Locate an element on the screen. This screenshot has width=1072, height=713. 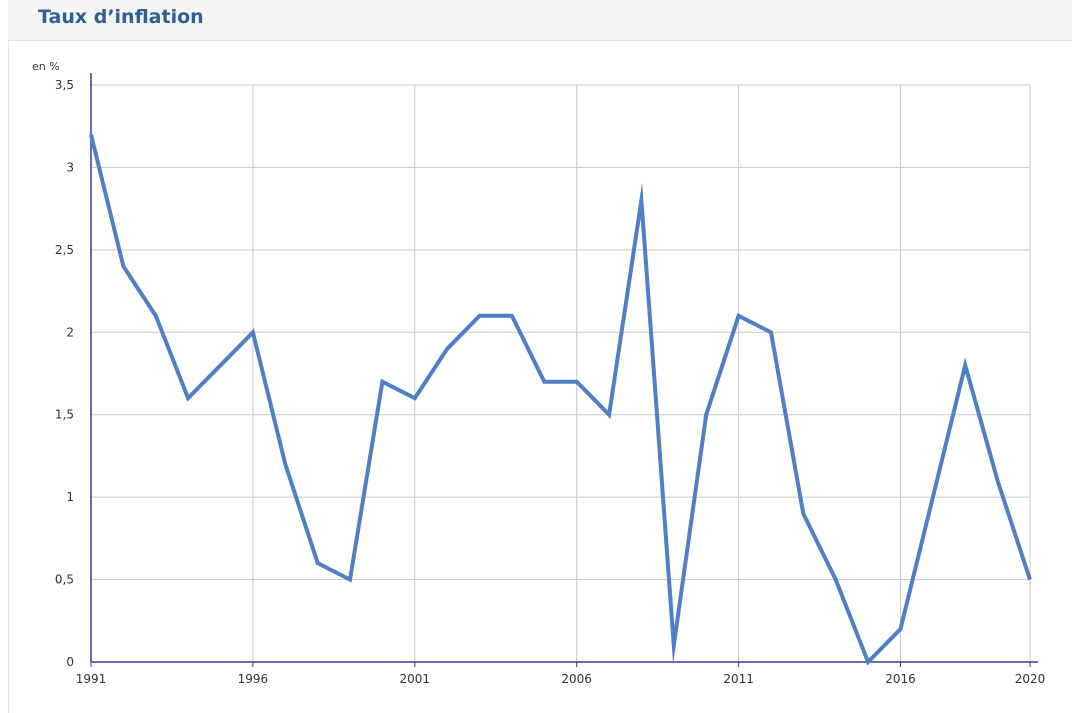
y-axis-unit-label: en % is located at coordinates (46, 66).